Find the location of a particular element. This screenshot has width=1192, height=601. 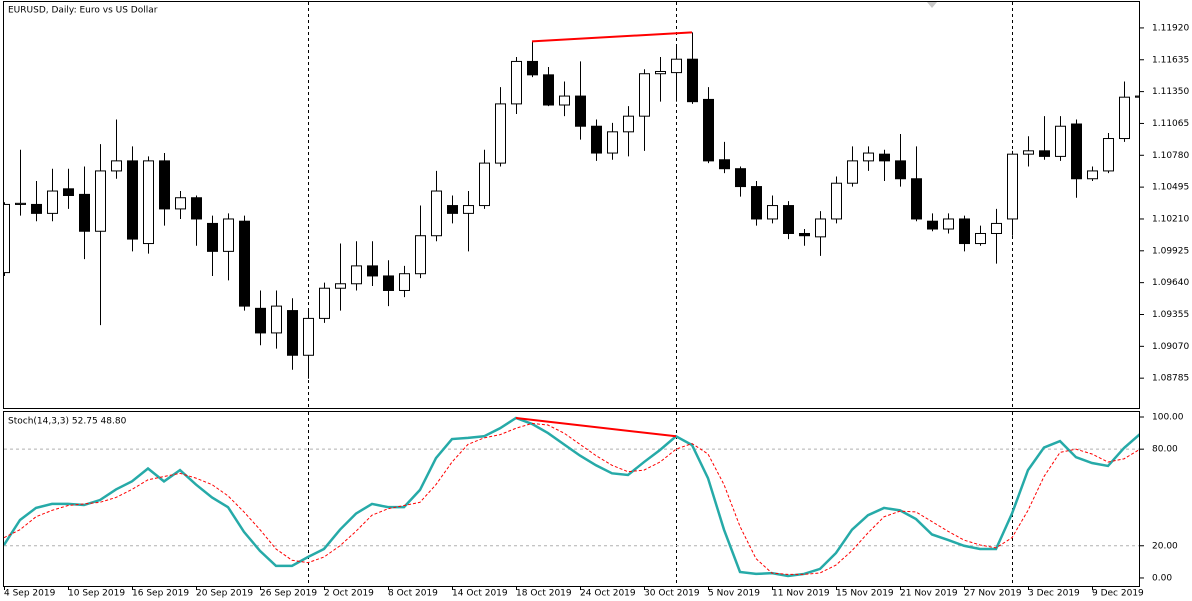

x-tick-label: 11 Nov 2019 is located at coordinates (801, 594).